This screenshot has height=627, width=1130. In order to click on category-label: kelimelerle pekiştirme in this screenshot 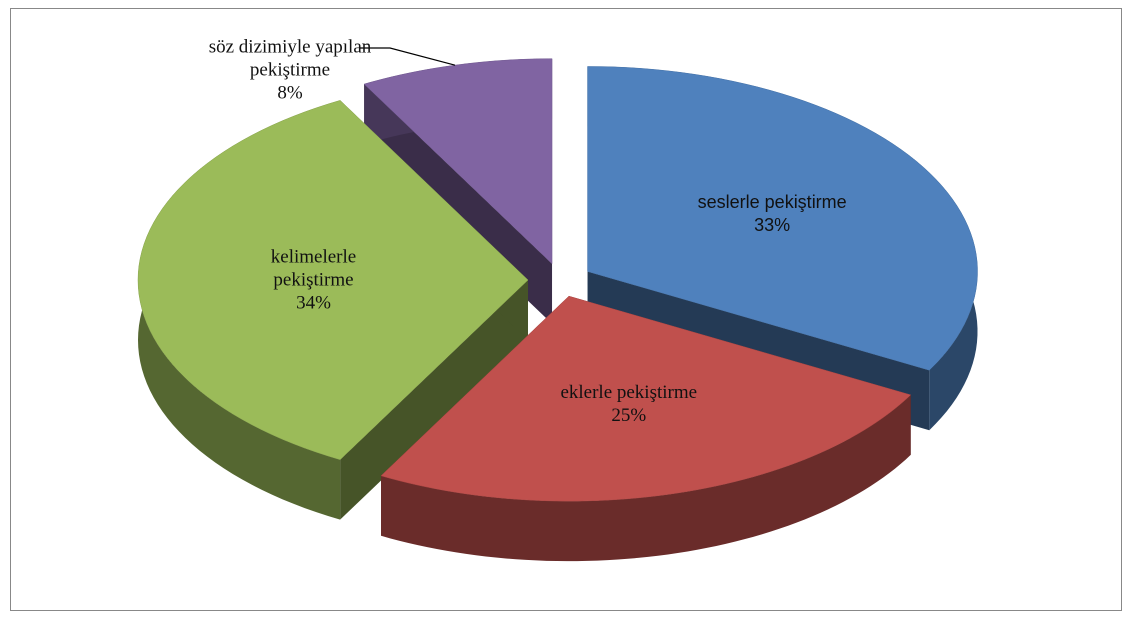, I will do `click(313, 268)`.